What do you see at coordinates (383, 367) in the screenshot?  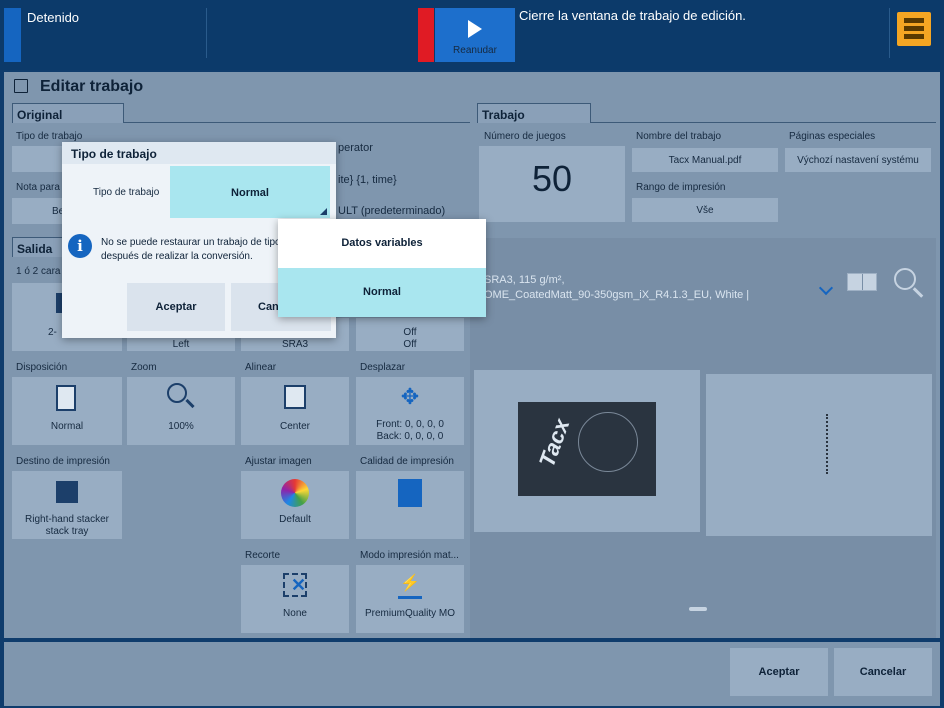 I see `shift-label: Desplazar` at bounding box center [383, 367].